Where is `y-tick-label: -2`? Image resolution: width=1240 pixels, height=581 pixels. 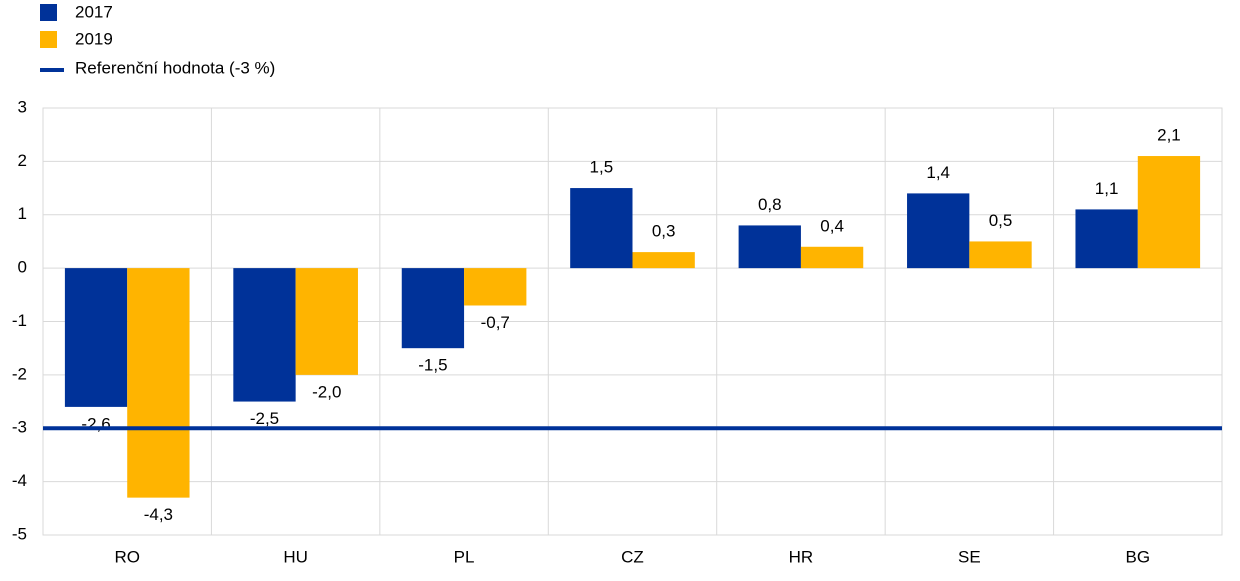 y-tick-label: -2 is located at coordinates (19, 373).